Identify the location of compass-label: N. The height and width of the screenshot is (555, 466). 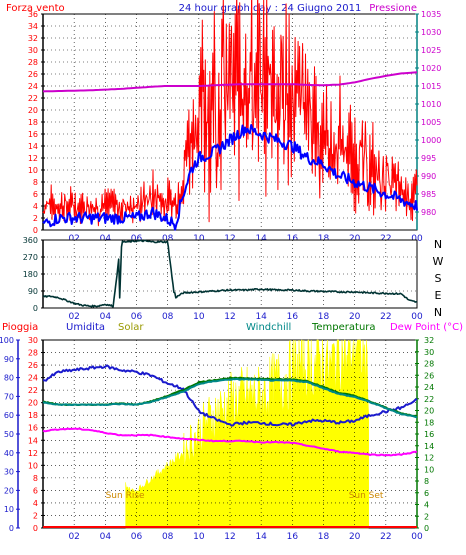
(438, 312).